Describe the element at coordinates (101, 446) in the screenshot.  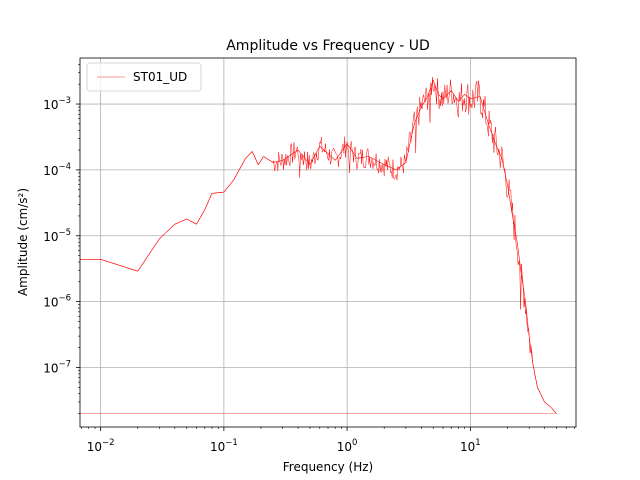
I see `x-tick-label: 10⁻²` at that location.